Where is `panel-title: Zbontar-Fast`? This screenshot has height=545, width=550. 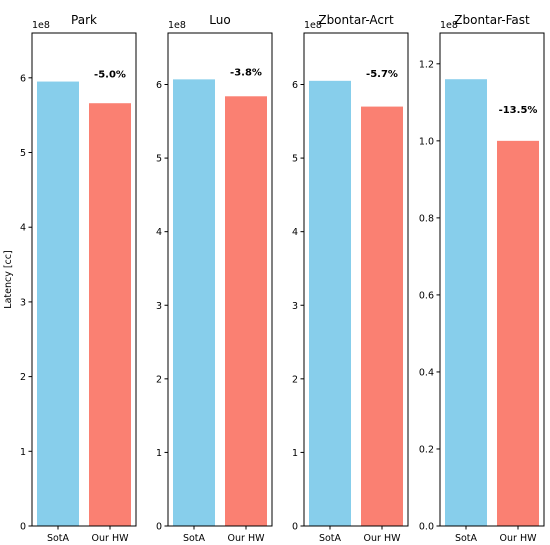 panel-title: Zbontar-Fast is located at coordinates (492, 20).